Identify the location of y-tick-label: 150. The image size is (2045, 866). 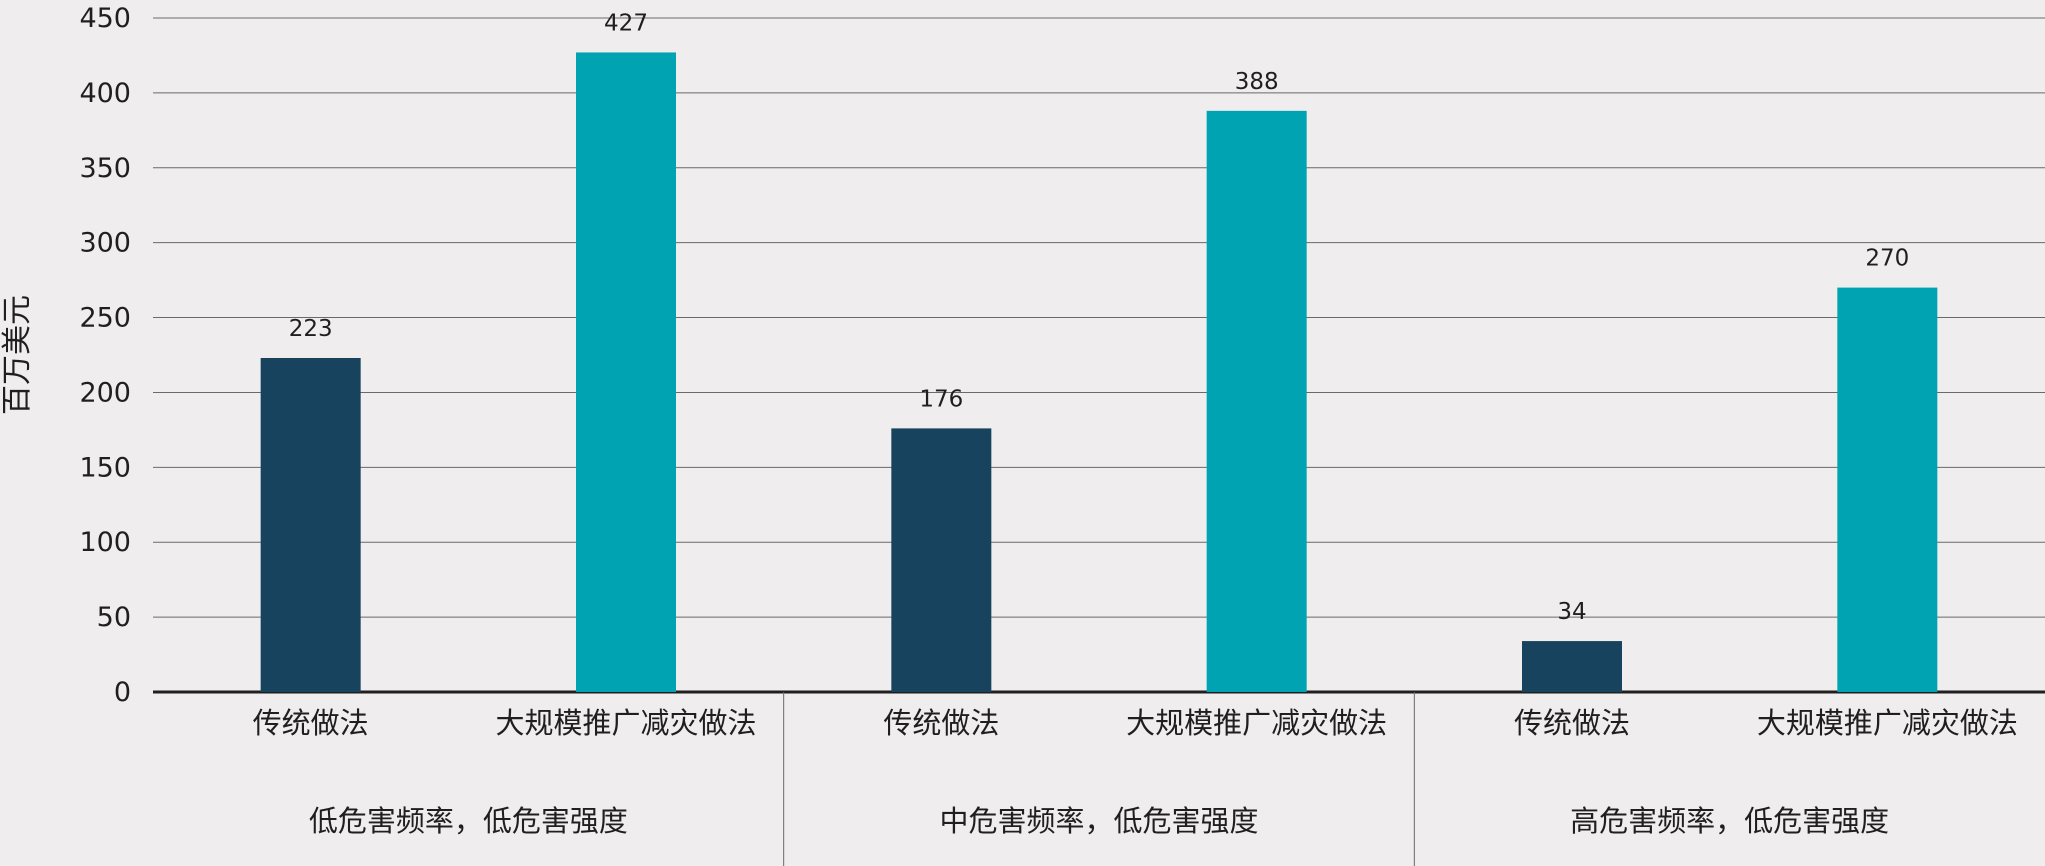
(105, 467).